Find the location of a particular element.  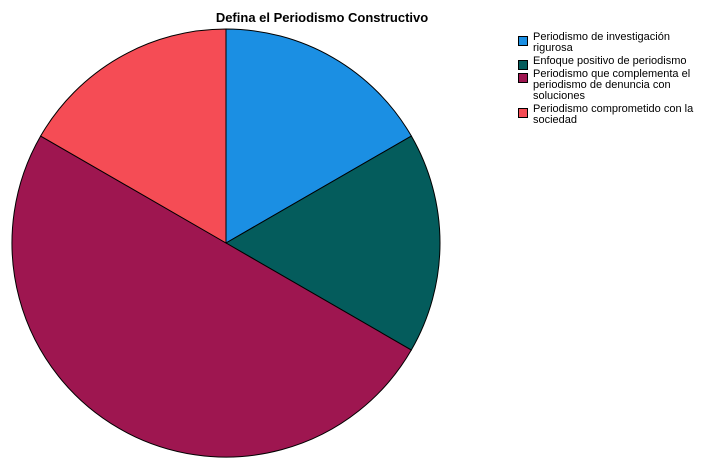

legend-item: Periodismo de investigación rigurosa is located at coordinates (614, 43).